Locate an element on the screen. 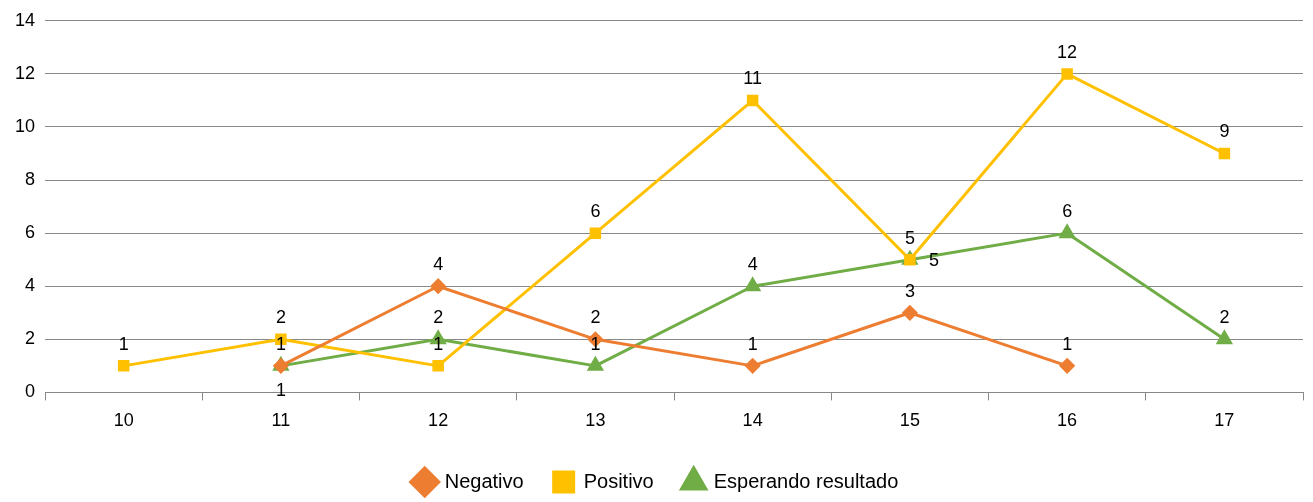  legend-label: Esperando resultado is located at coordinates (806, 480).